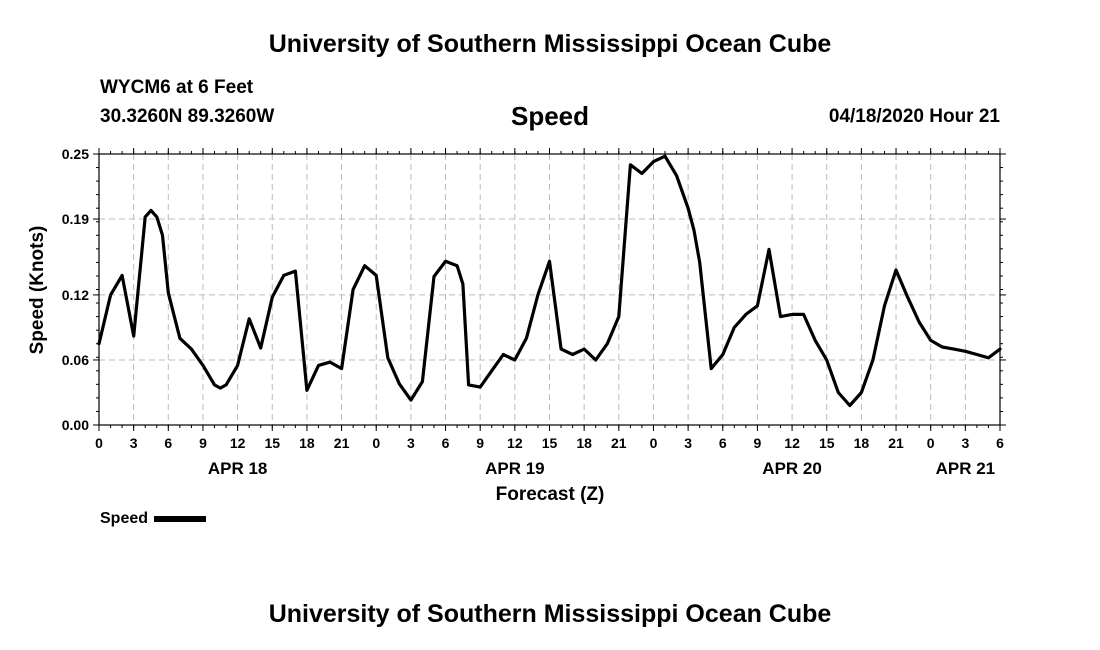 Image resolution: width=1100 pixels, height=650 pixels. I want to click on y-tick-label: 0.06, so click(75, 360).